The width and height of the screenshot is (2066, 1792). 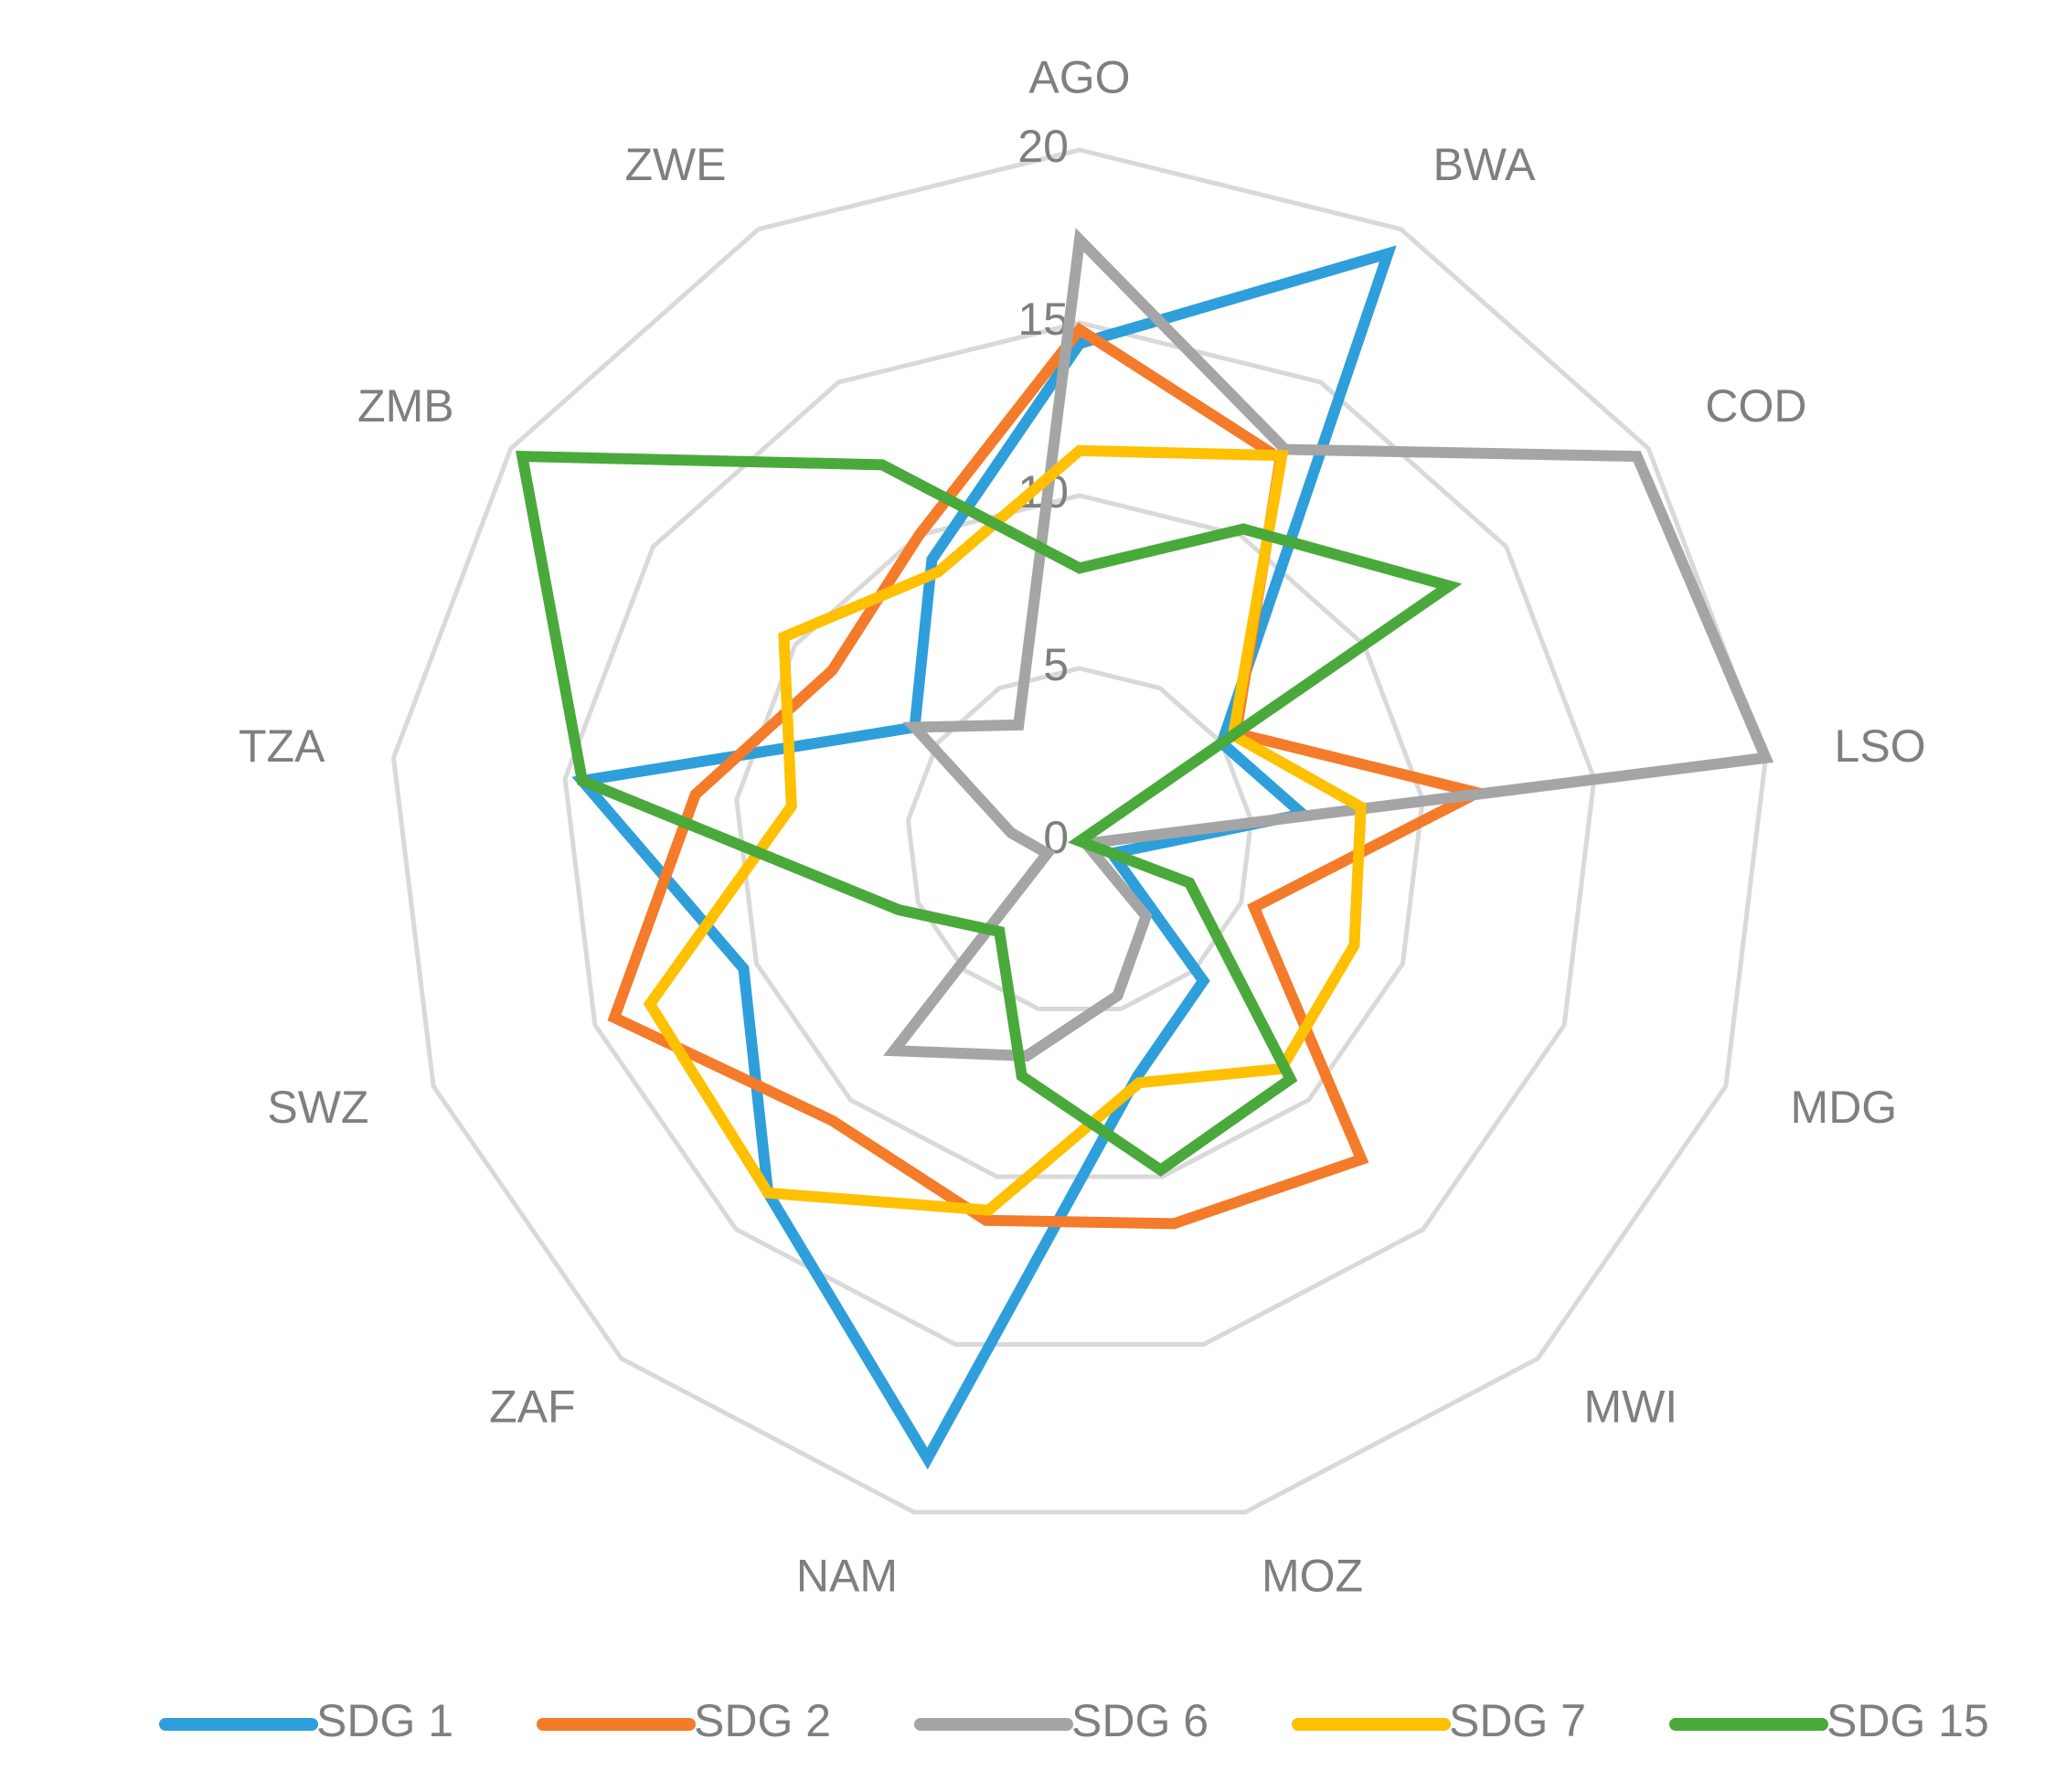 I want to click on category-label: ZWE, so click(x=675, y=164).